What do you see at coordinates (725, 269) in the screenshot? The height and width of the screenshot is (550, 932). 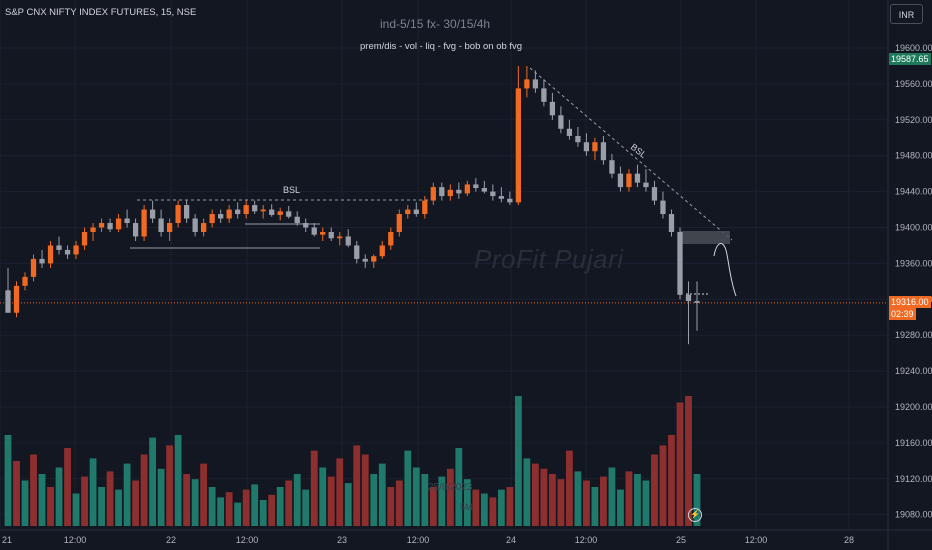 I see `projection-path` at bounding box center [725, 269].